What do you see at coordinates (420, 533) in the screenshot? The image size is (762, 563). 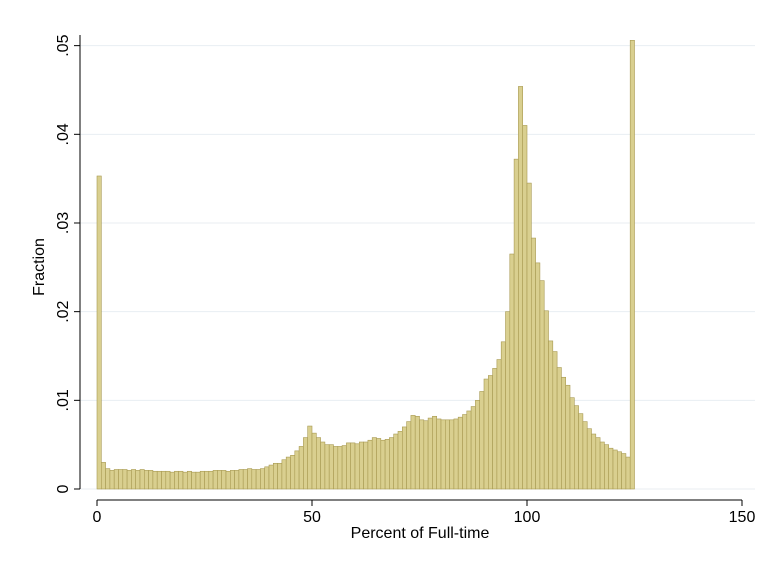 I see `x-axis-label: Percent of Full-time` at bounding box center [420, 533].